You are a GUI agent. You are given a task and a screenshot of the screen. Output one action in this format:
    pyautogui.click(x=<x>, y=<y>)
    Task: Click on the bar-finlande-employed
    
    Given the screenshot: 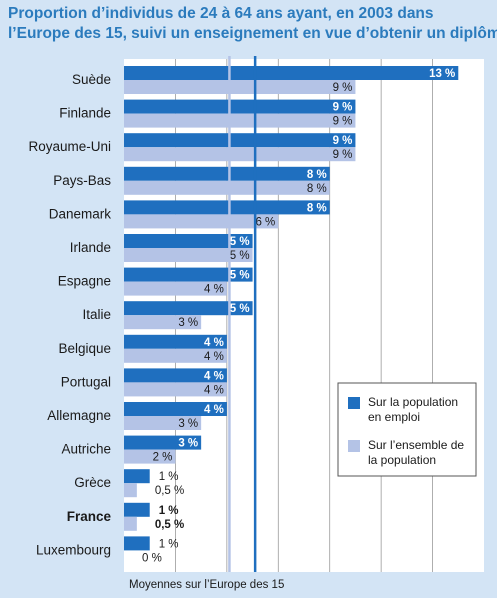 What is the action you would take?
    pyautogui.click(x=240, y=106)
    